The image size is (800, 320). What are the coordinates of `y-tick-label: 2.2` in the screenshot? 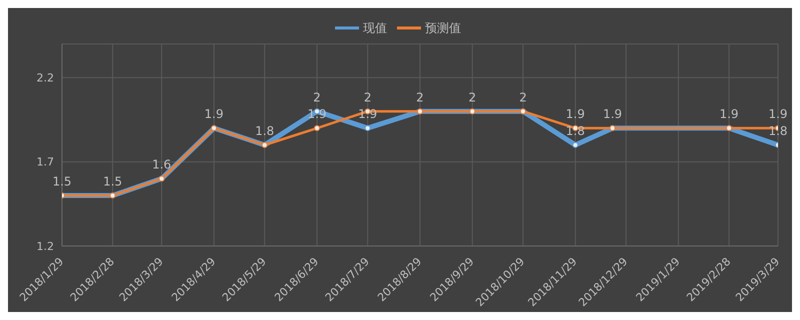 It's located at (45, 78).